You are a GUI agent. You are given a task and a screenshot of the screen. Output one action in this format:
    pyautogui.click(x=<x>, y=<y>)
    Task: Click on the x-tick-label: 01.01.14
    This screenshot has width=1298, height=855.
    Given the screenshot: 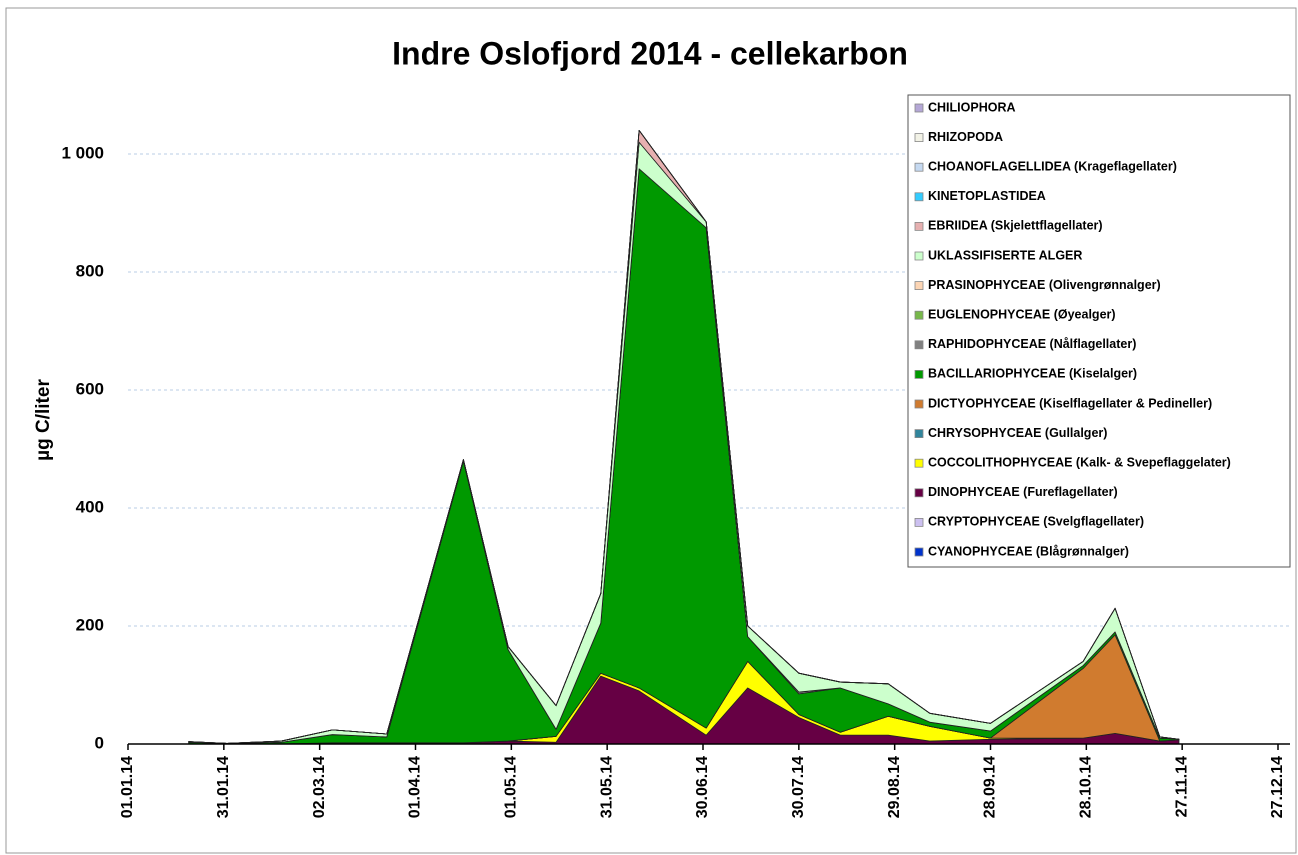 What is the action you would take?
    pyautogui.click(x=127, y=787)
    